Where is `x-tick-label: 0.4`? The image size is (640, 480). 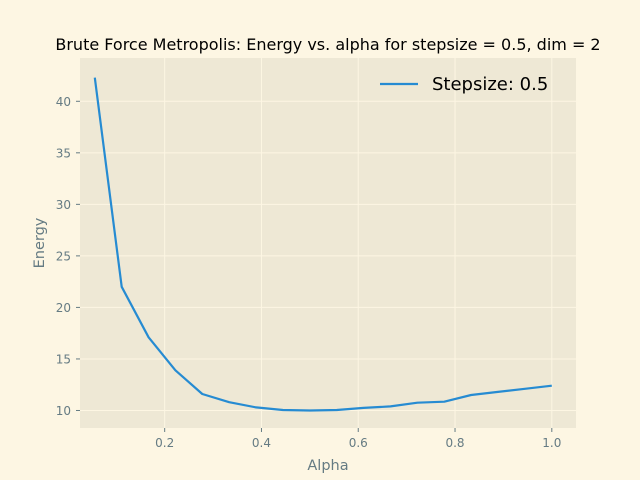
x-tick-label: 0.4 is located at coordinates (261, 443).